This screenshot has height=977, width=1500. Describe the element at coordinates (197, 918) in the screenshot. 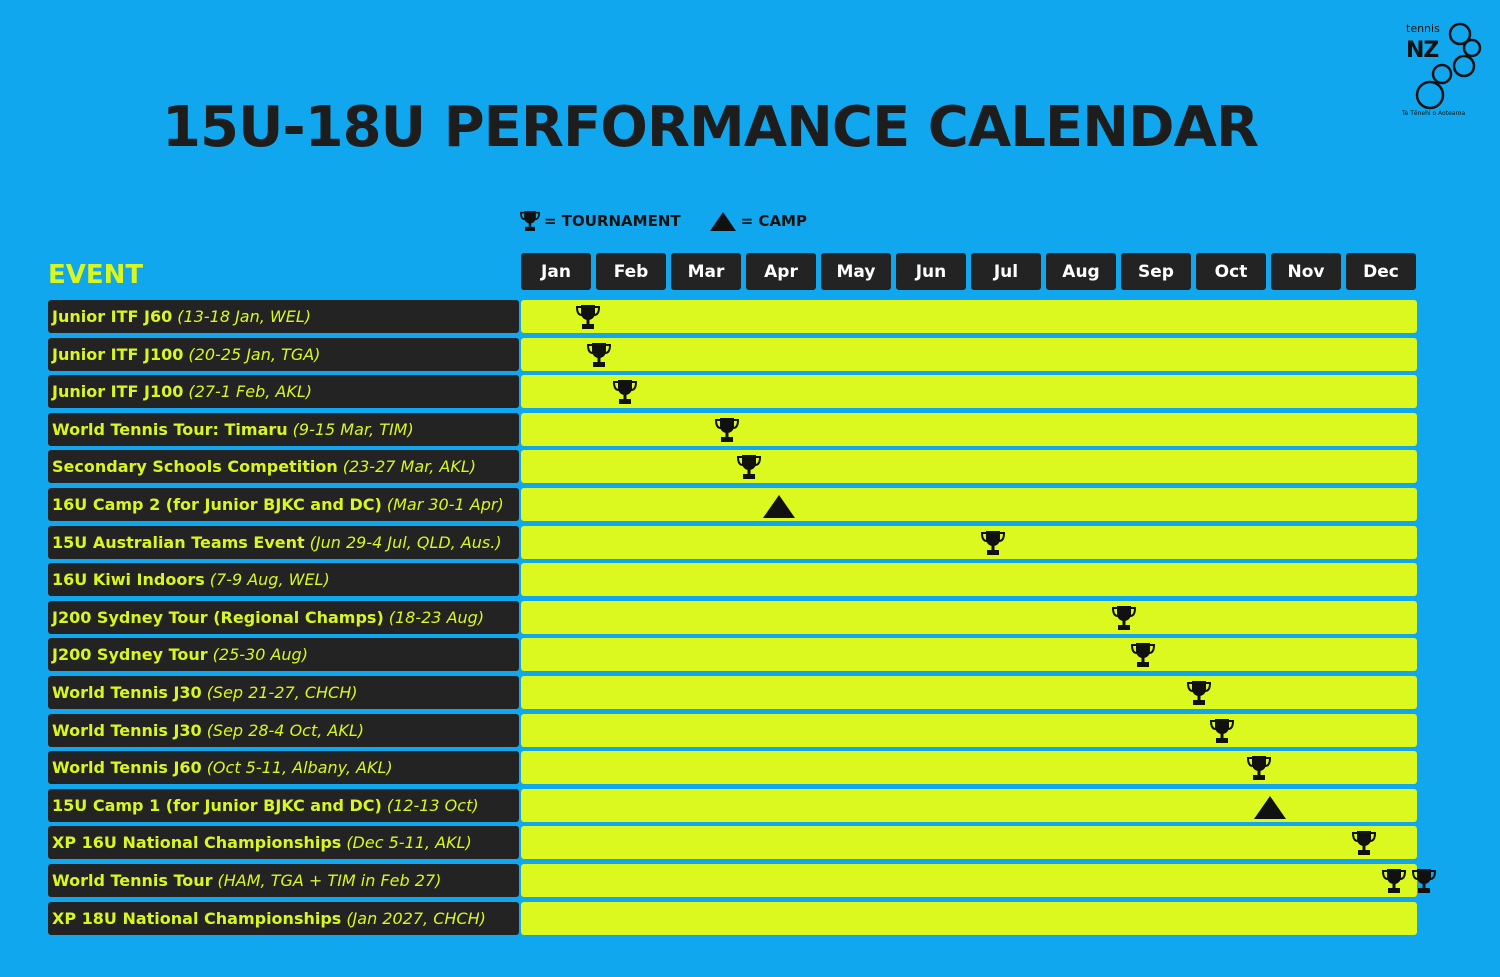

I see `event-name: XP 18U National Championships` at that location.